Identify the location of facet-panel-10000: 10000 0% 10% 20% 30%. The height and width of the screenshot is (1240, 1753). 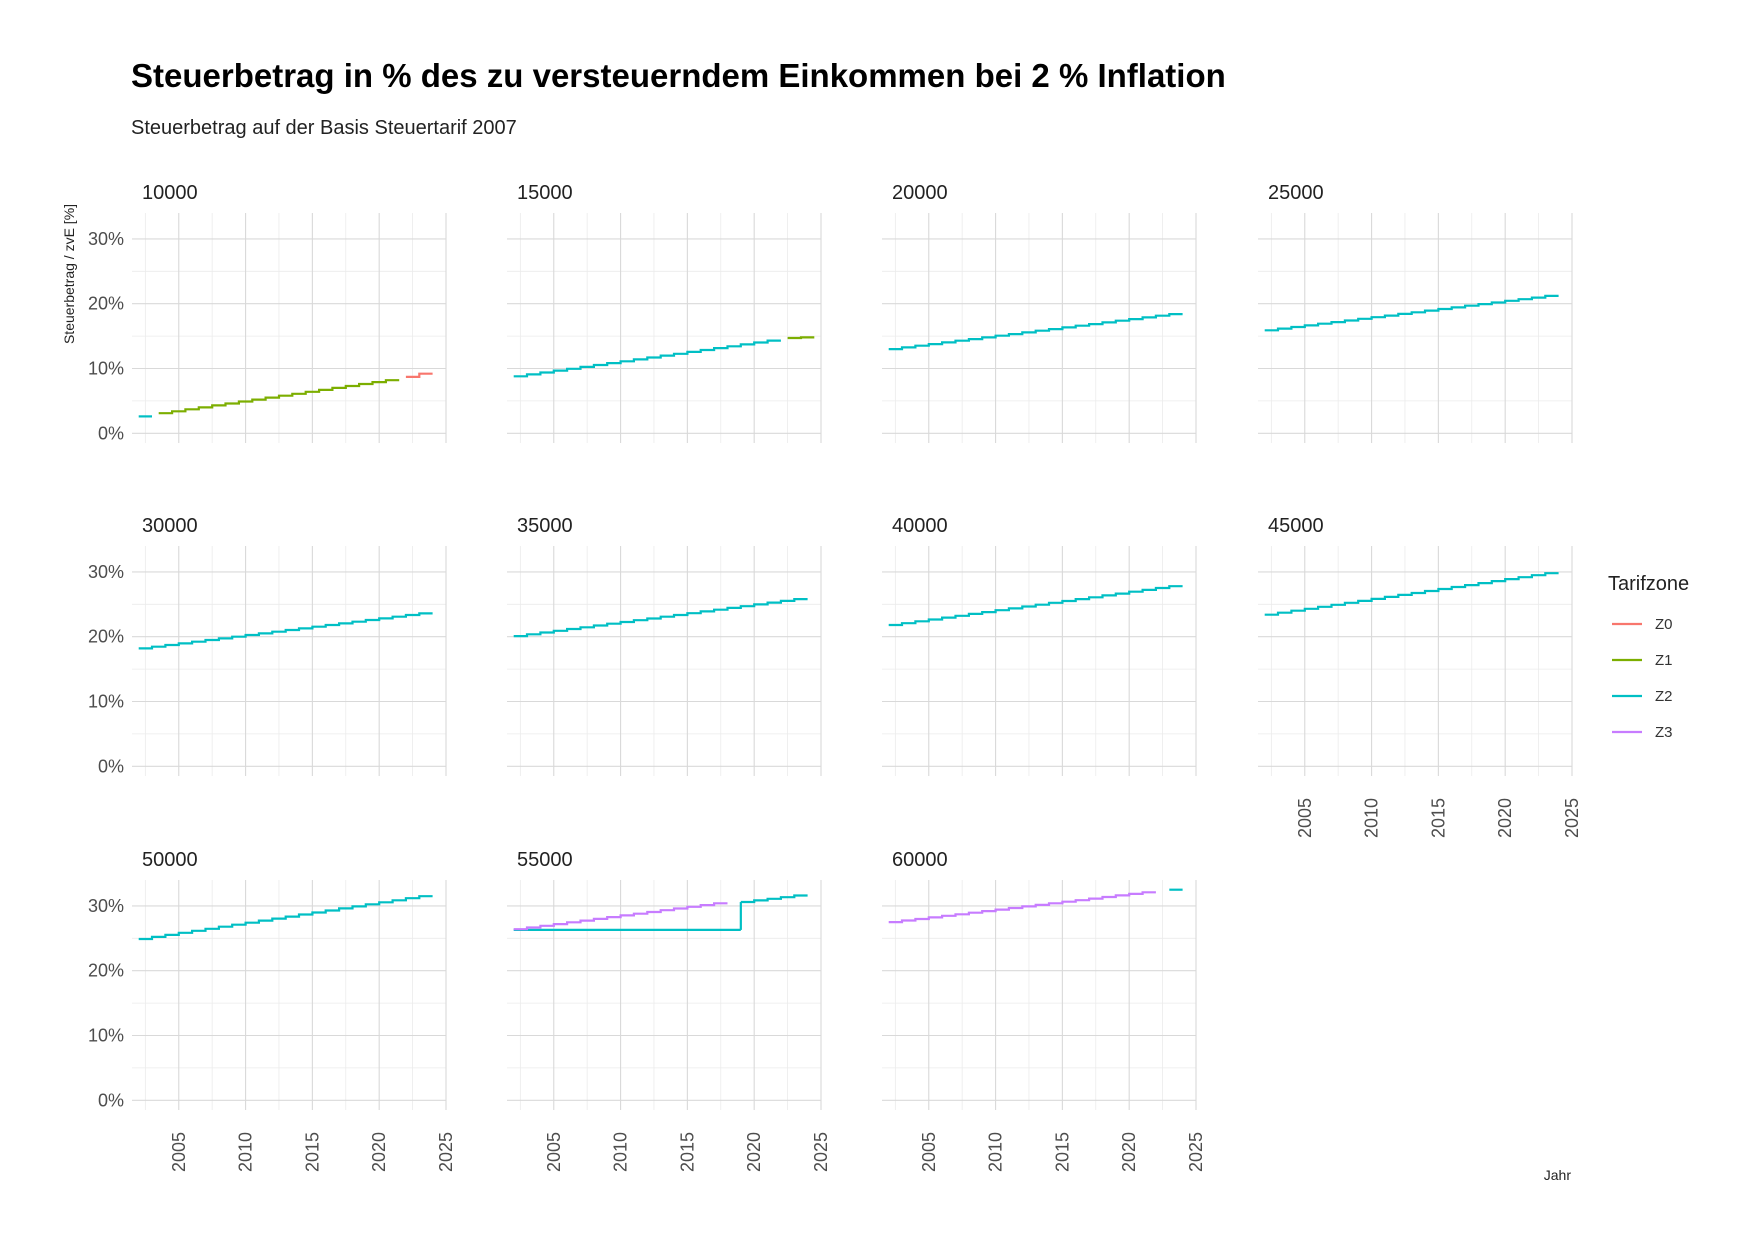
(267, 312).